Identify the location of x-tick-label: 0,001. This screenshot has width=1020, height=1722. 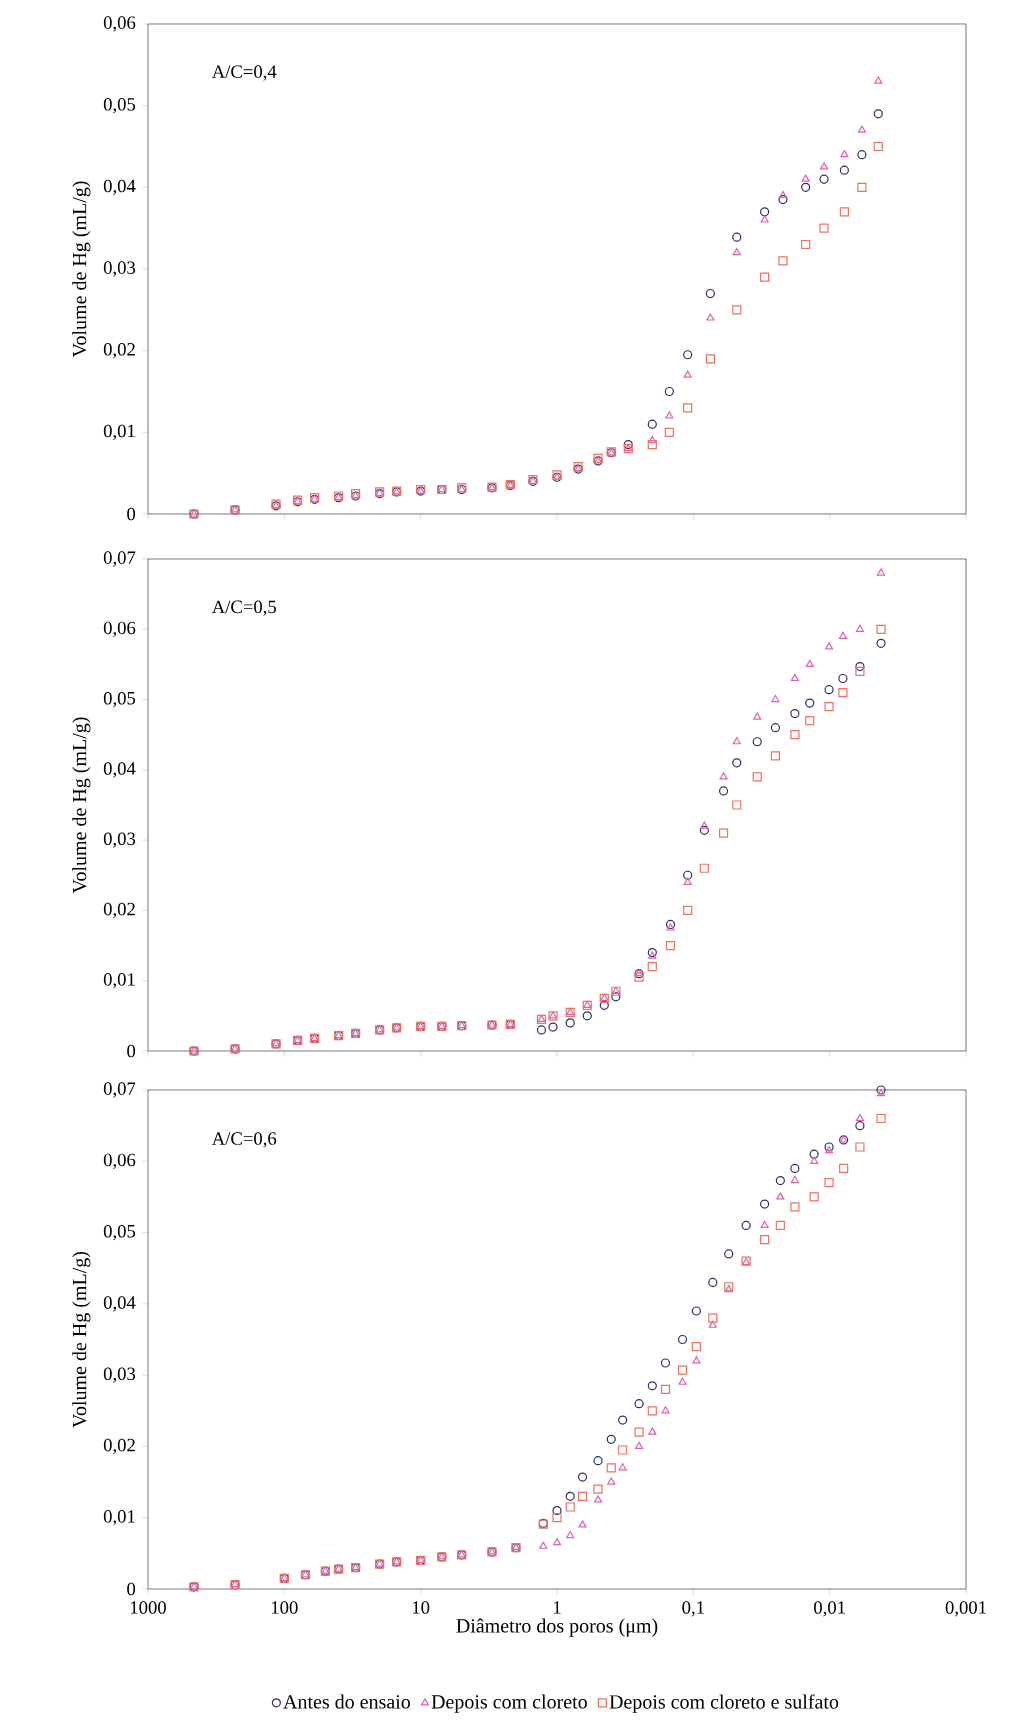
(965, 1609).